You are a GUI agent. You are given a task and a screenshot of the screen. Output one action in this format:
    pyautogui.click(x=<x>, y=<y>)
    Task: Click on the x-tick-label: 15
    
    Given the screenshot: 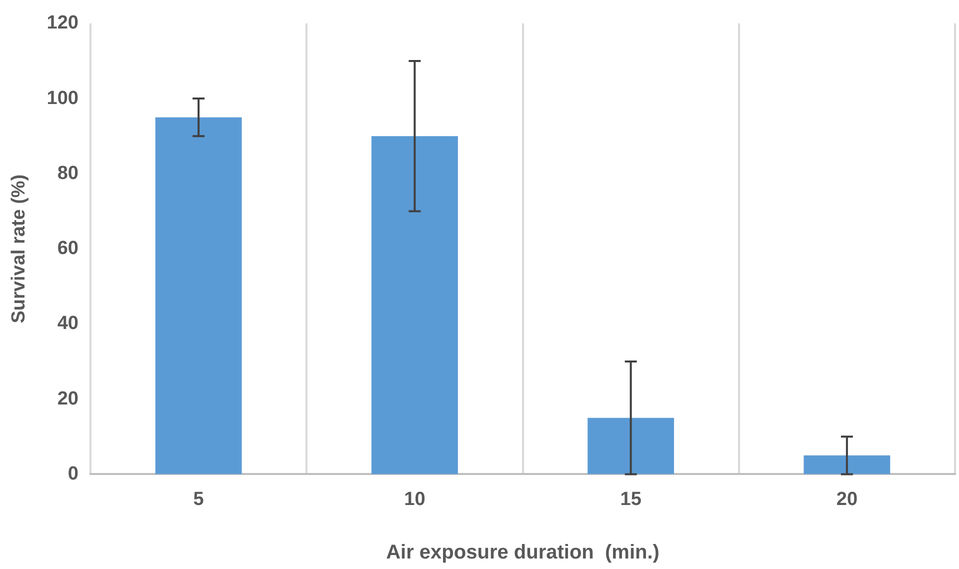 What is the action you would take?
    pyautogui.click(x=631, y=499)
    